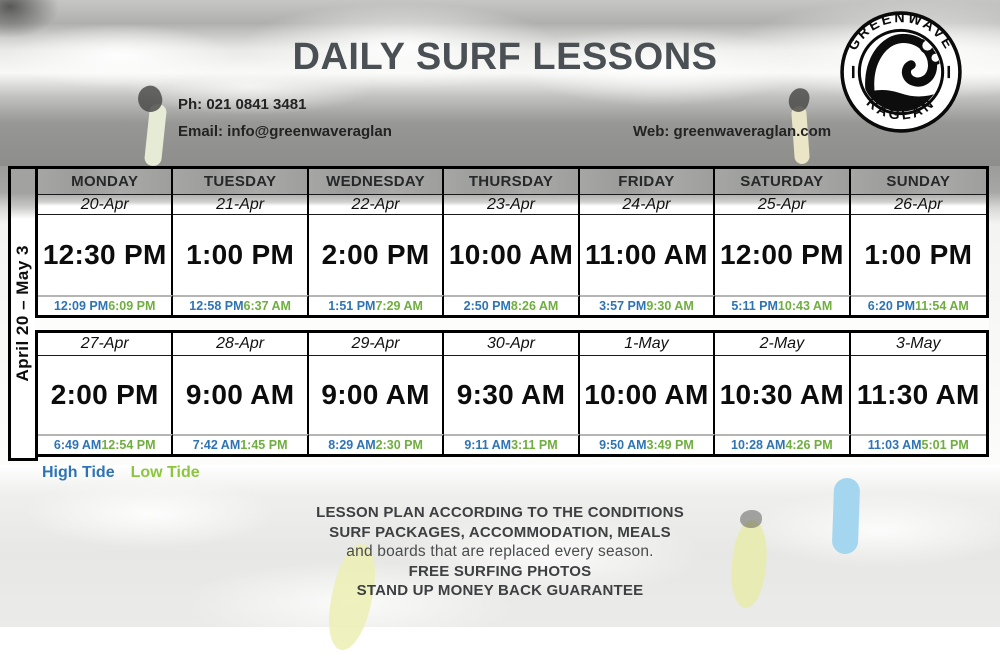 This screenshot has height=654, width=1000. What do you see at coordinates (128, 445) in the screenshot?
I see `low-tide-time: 12:54 PM` at bounding box center [128, 445].